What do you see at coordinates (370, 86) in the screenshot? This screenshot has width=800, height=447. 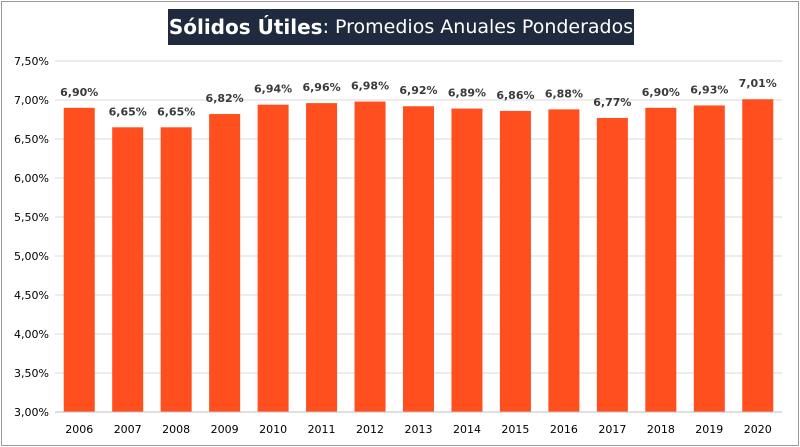 I see `data-label: 6,98%` at bounding box center [370, 86].